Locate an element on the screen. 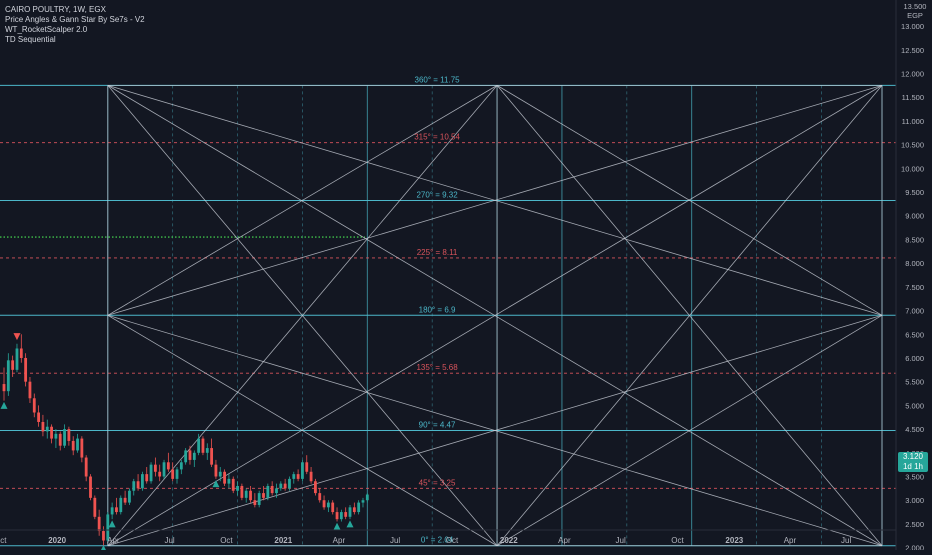  symbol-title: CAIRO POULTRY, 1W, EGX is located at coordinates (55, 9).